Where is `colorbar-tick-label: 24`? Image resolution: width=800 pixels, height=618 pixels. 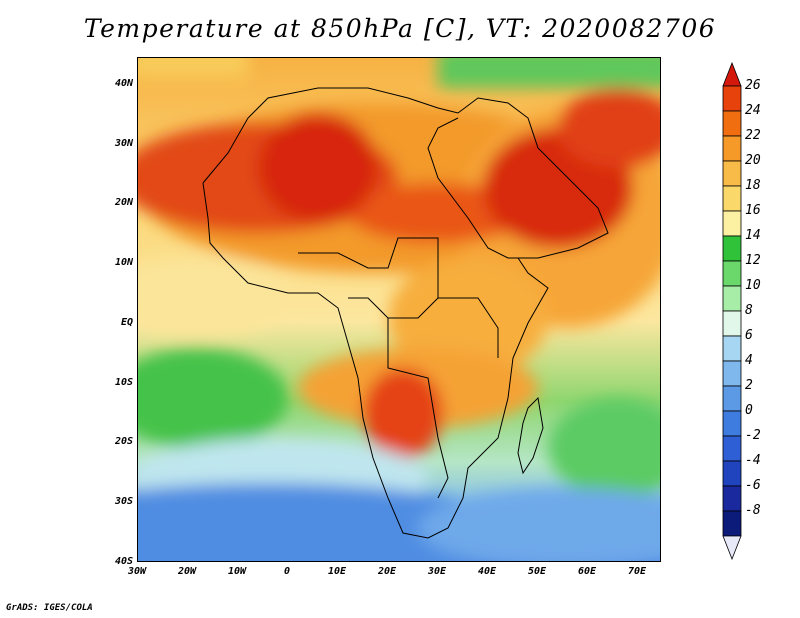
colorbar-tick-label: 24 is located at coordinates (753, 110).